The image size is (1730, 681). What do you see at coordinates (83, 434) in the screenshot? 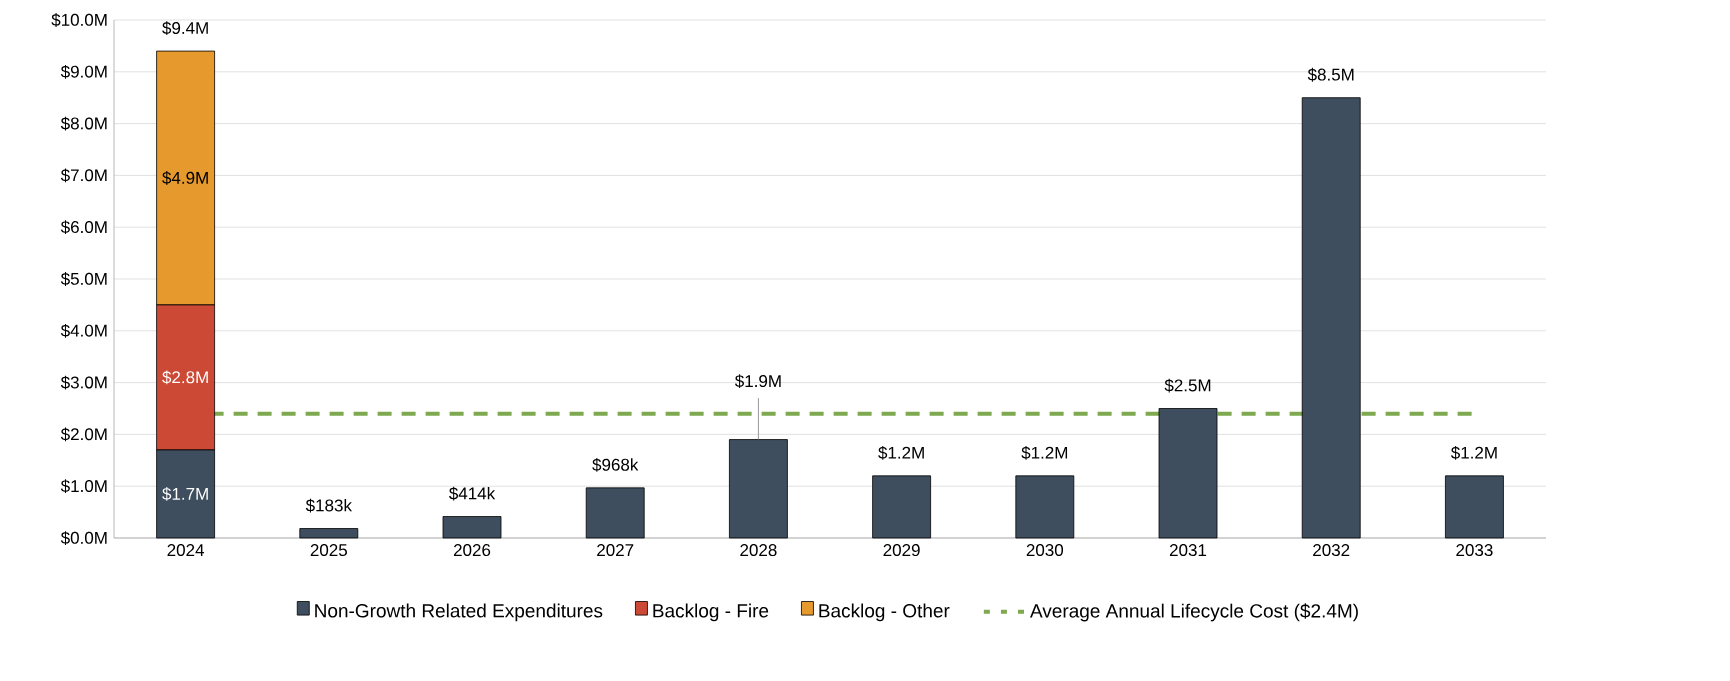
I see `y-tick-label: $2.0M` at bounding box center [83, 434].